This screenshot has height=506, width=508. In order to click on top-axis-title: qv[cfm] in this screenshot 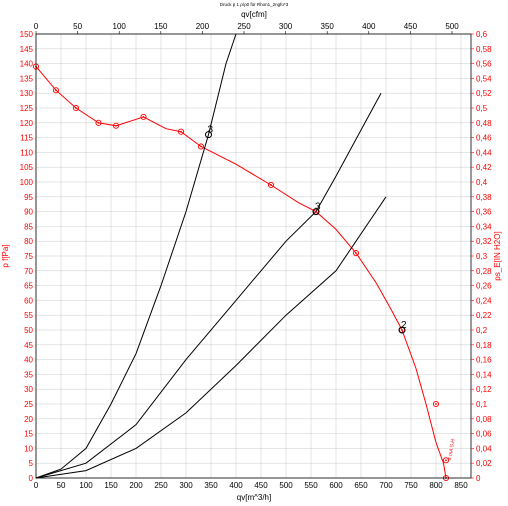, I will do `click(254, 14)`.